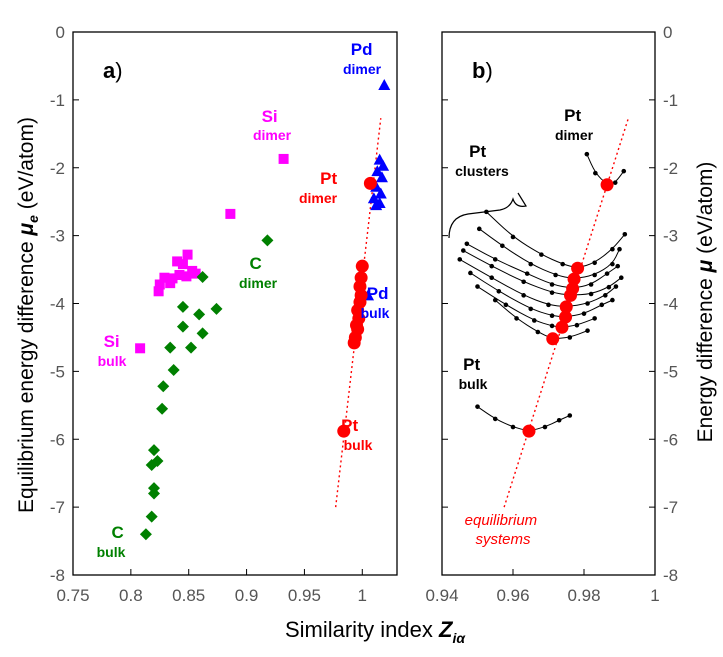 This screenshot has width=723, height=657. I want to click on annotation-b-pt-bulk: Pt bulk, so click(473, 373).